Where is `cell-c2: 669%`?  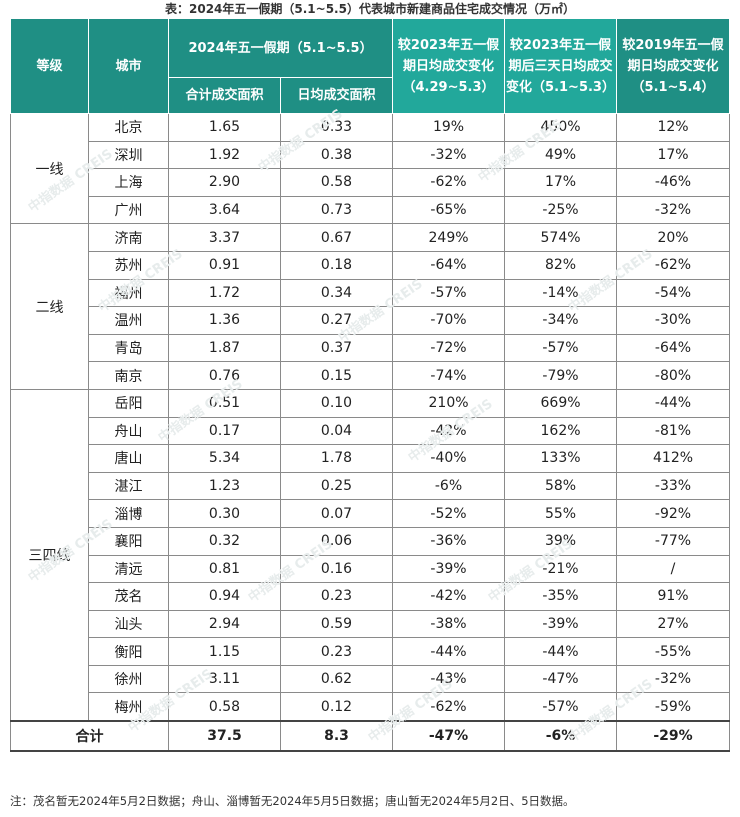 cell-c2: 669% is located at coordinates (561, 403).